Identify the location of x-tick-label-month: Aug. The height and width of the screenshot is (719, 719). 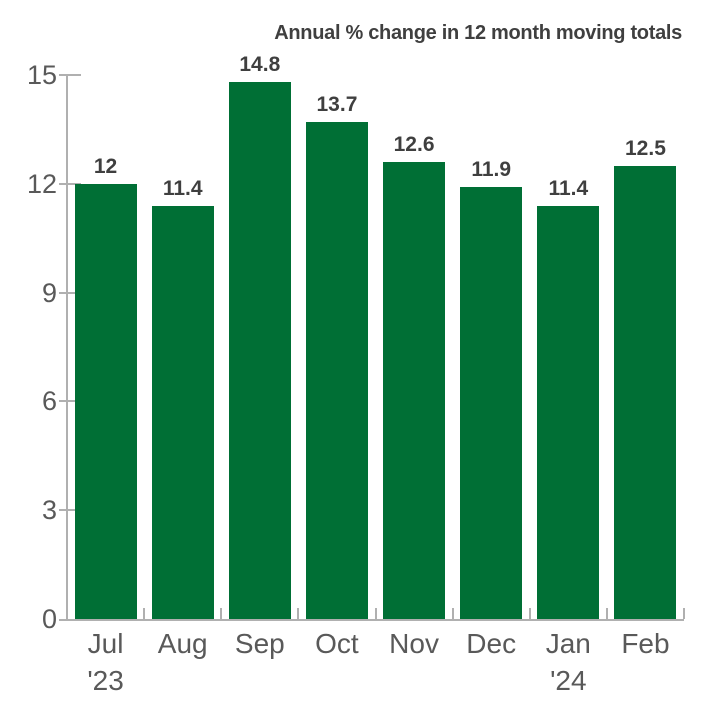
(182, 643).